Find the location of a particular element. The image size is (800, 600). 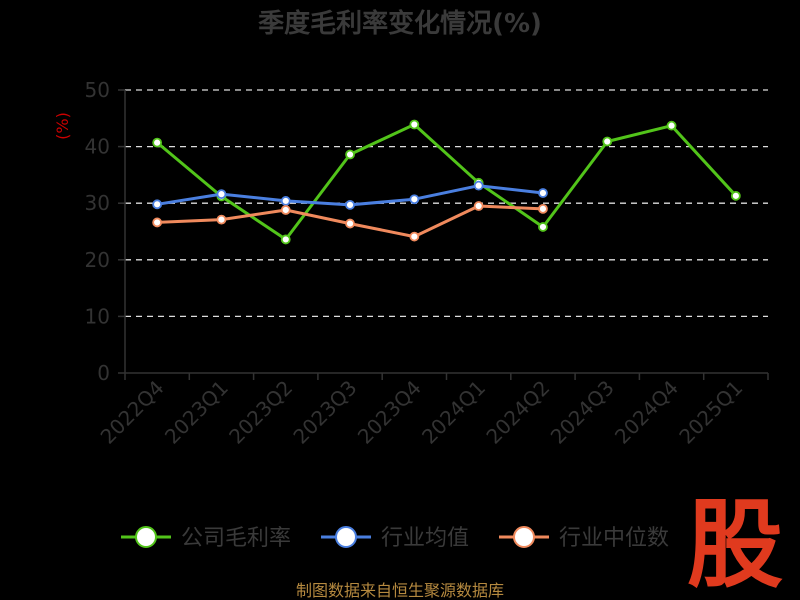

y-axis-label: (%) is located at coordinates (62, 126).